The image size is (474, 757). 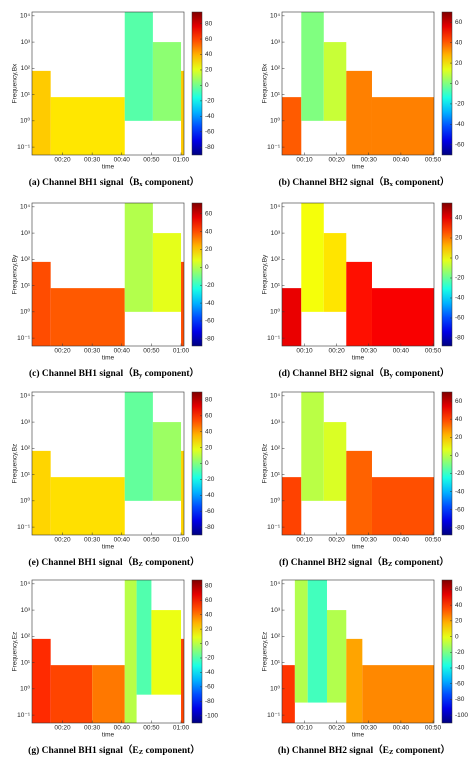 What do you see at coordinates (334, 562) in the screenshot?
I see `caption-part: (f) Channel BH2 signal（B` at bounding box center [334, 562].